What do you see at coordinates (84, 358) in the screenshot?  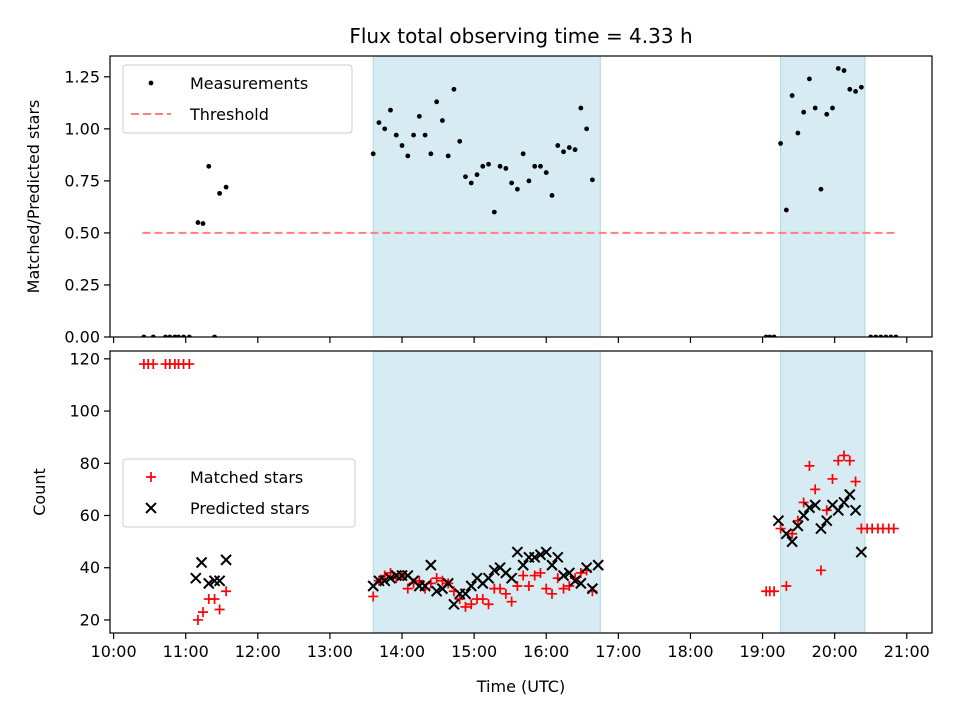 I see `y-tick-label: 120` at bounding box center [84, 358].